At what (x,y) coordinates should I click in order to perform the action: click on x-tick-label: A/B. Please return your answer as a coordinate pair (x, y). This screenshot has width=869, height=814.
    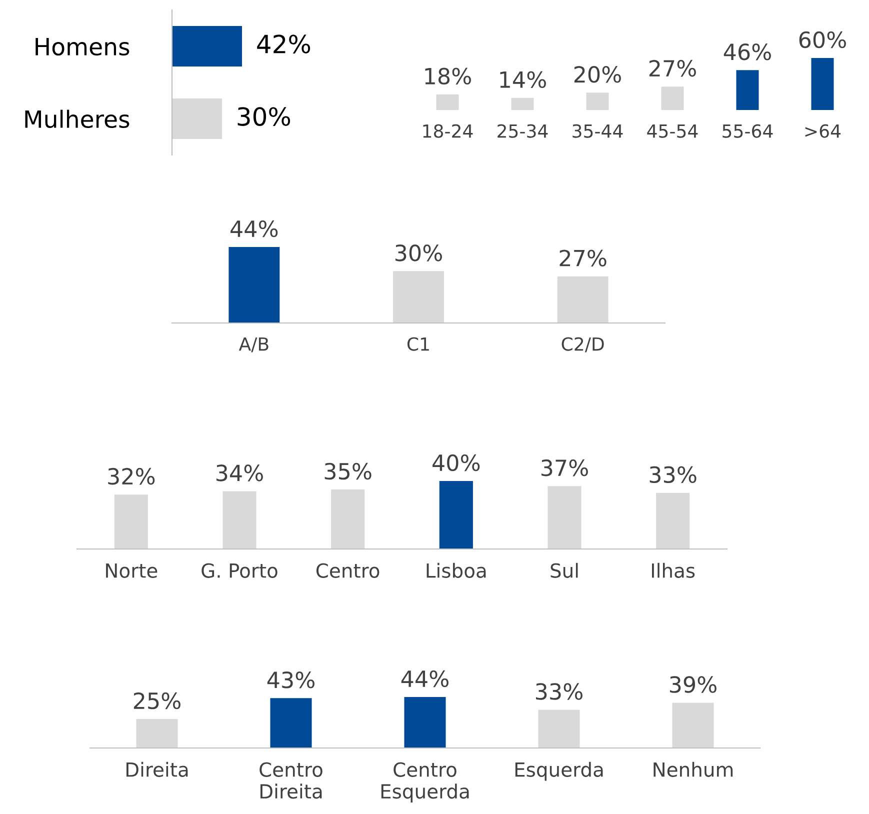
    Looking at the image, I should click on (253, 344).